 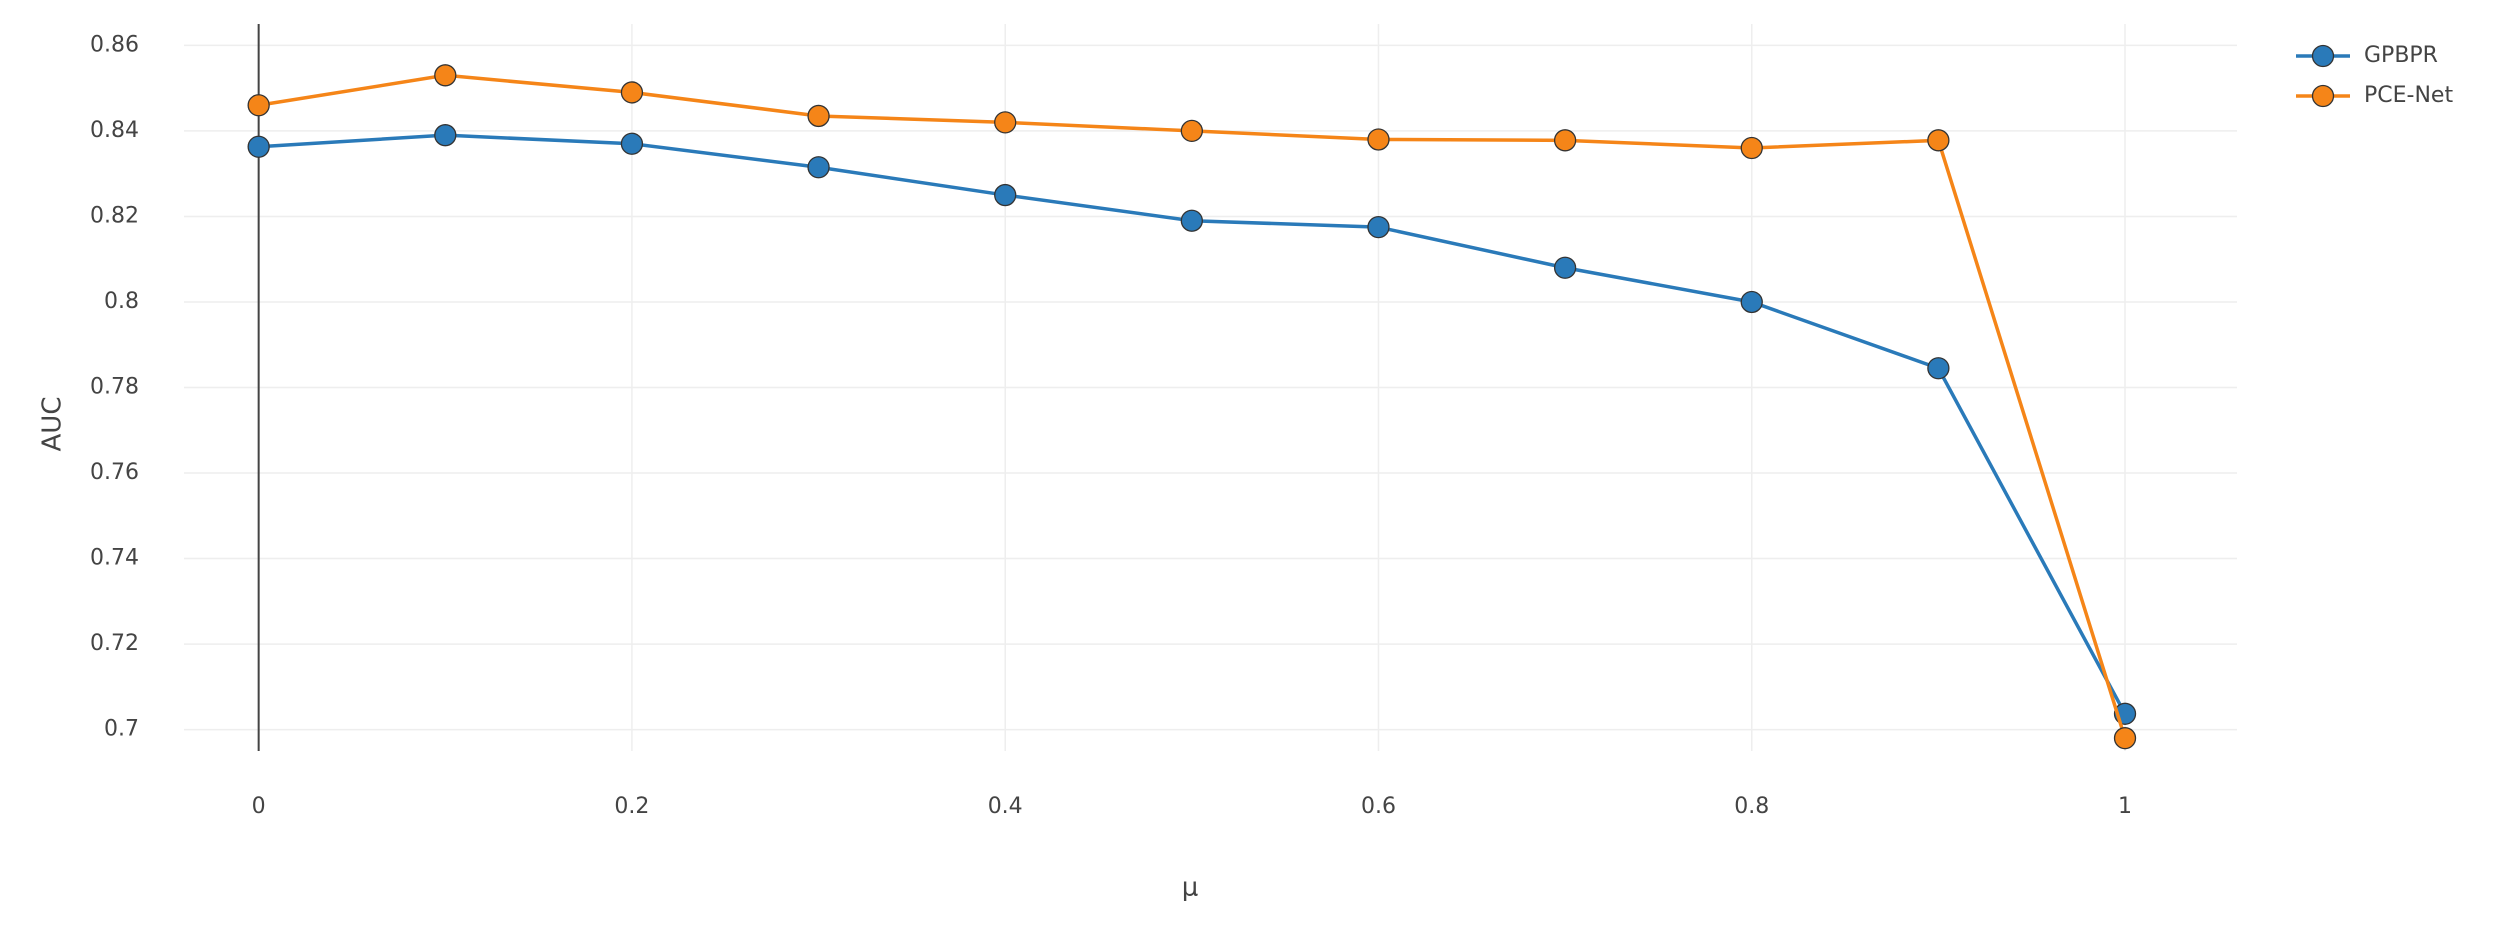 What do you see at coordinates (2408, 95) in the screenshot?
I see `legend-label: PCE-Net` at bounding box center [2408, 95].